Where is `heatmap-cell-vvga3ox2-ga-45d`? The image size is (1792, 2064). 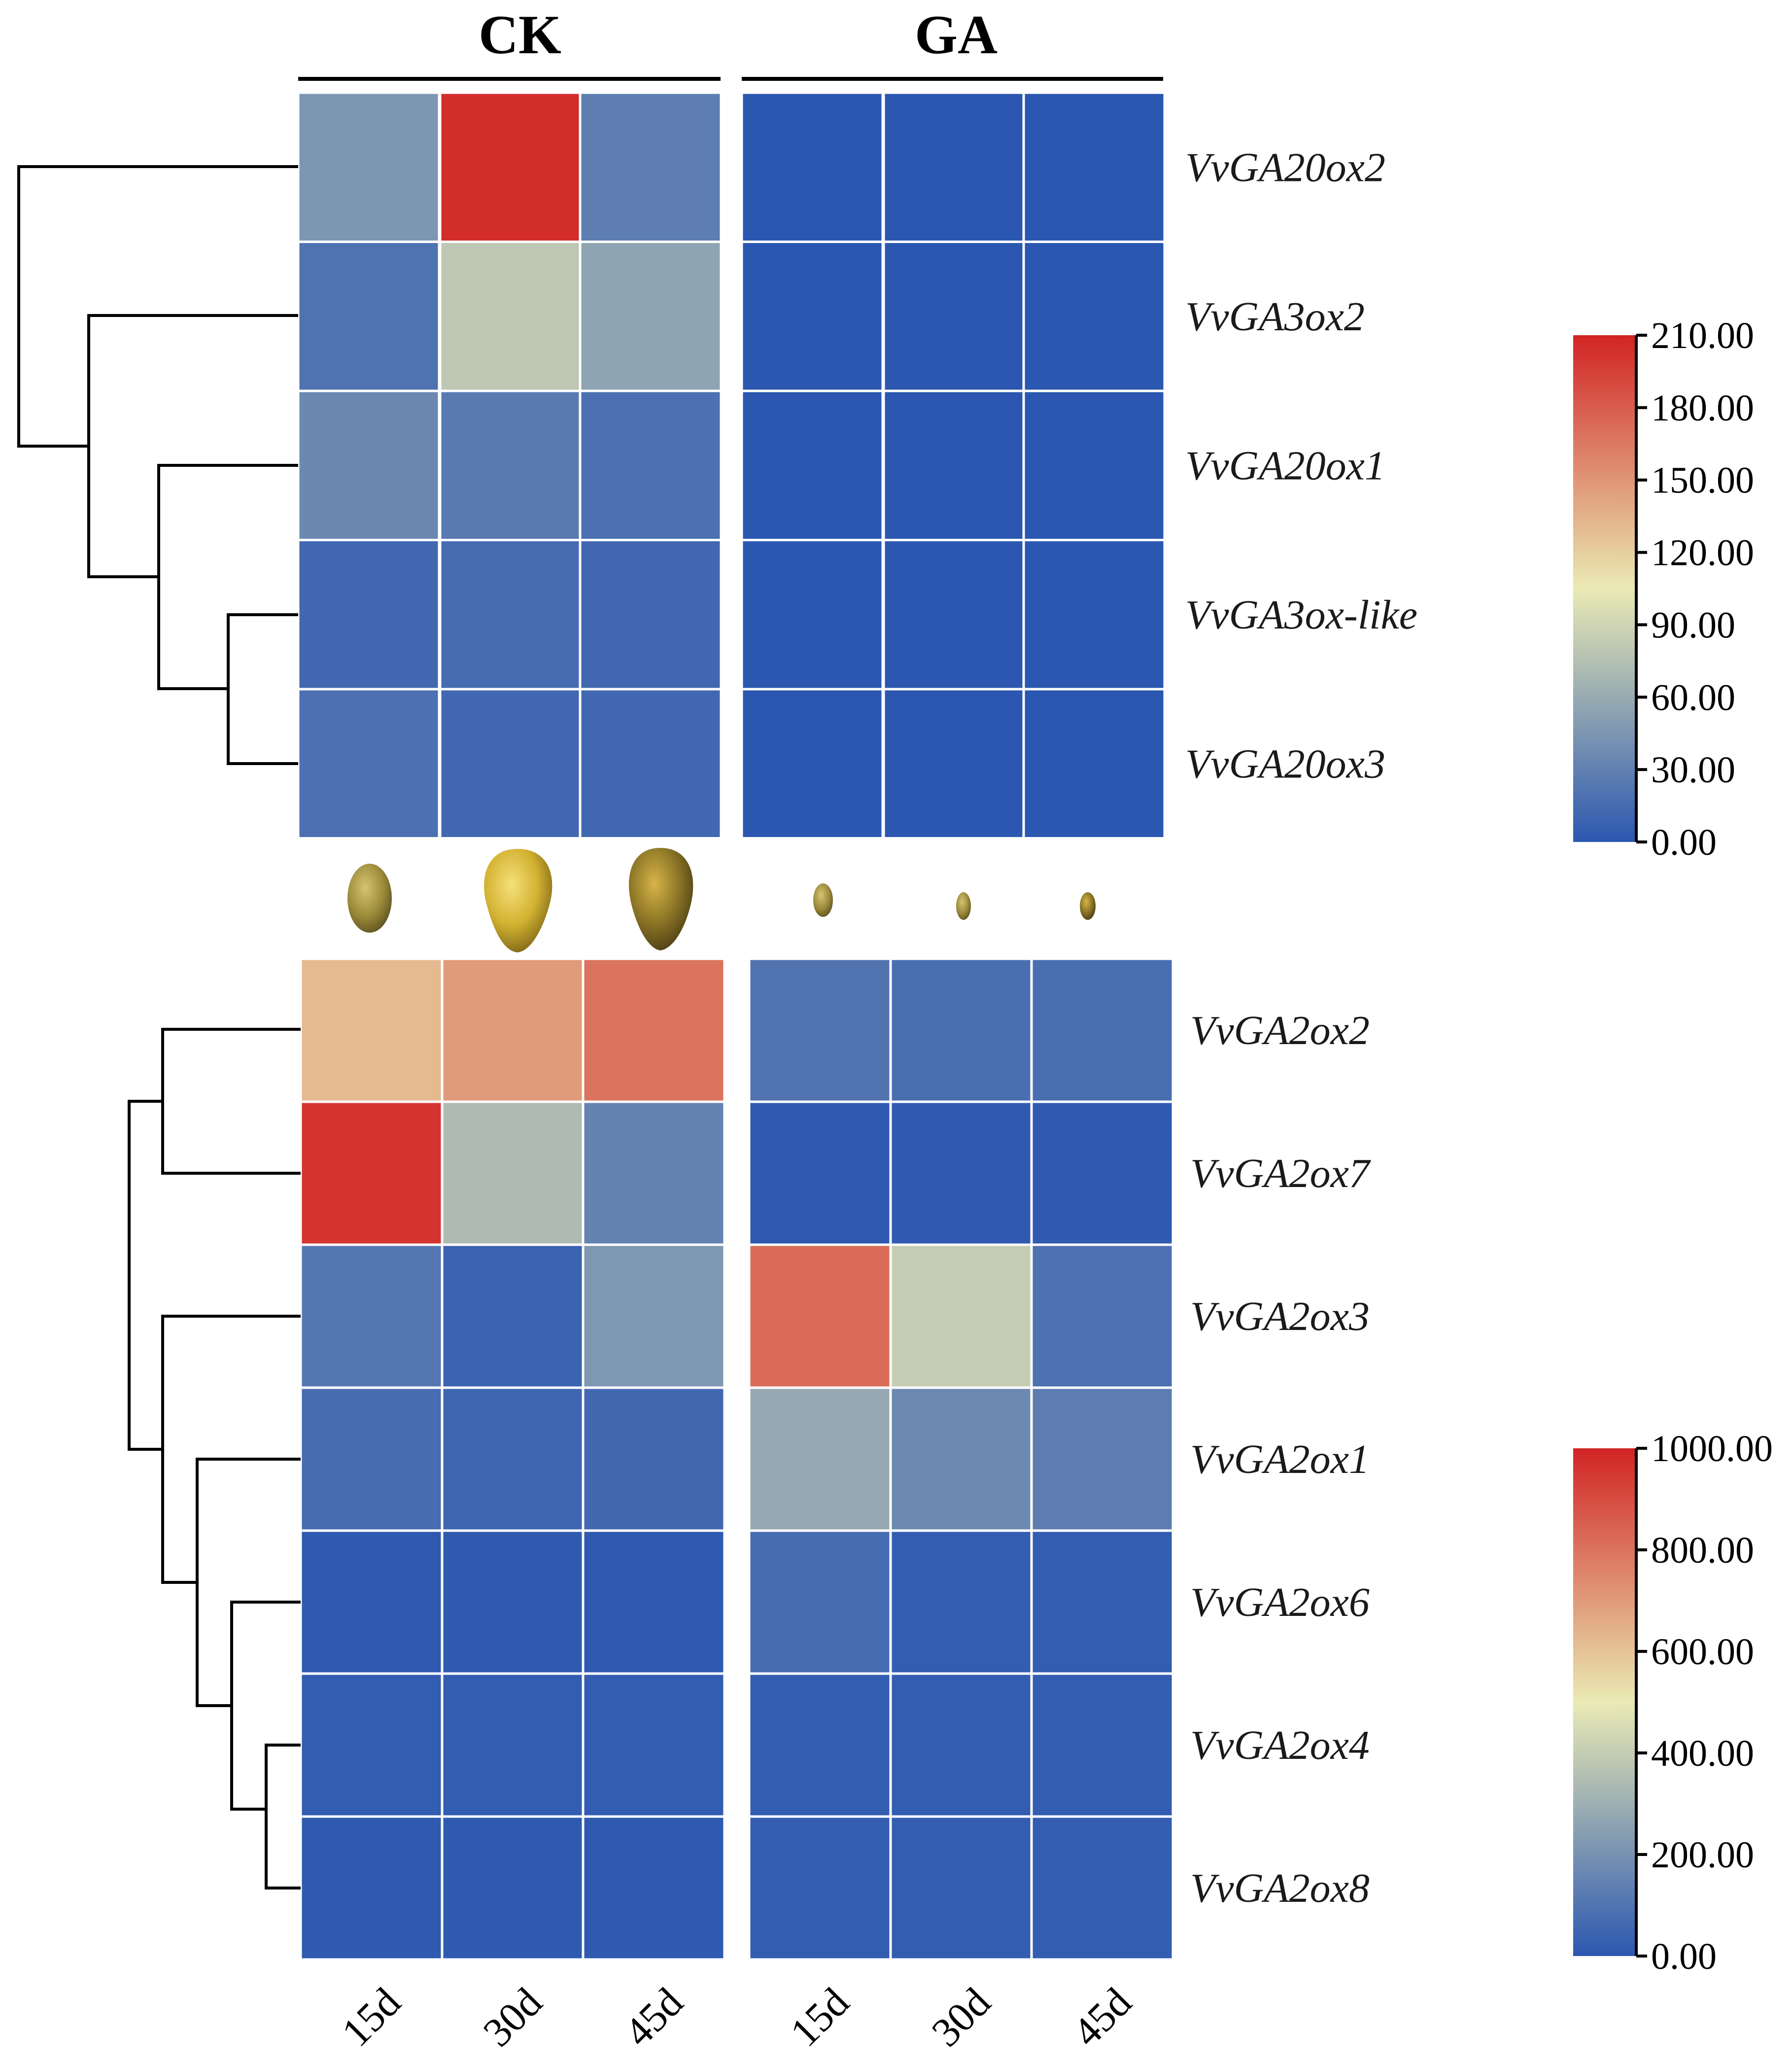
heatmap-cell-vvga3ox2-ga-45d is located at coordinates (1094, 316).